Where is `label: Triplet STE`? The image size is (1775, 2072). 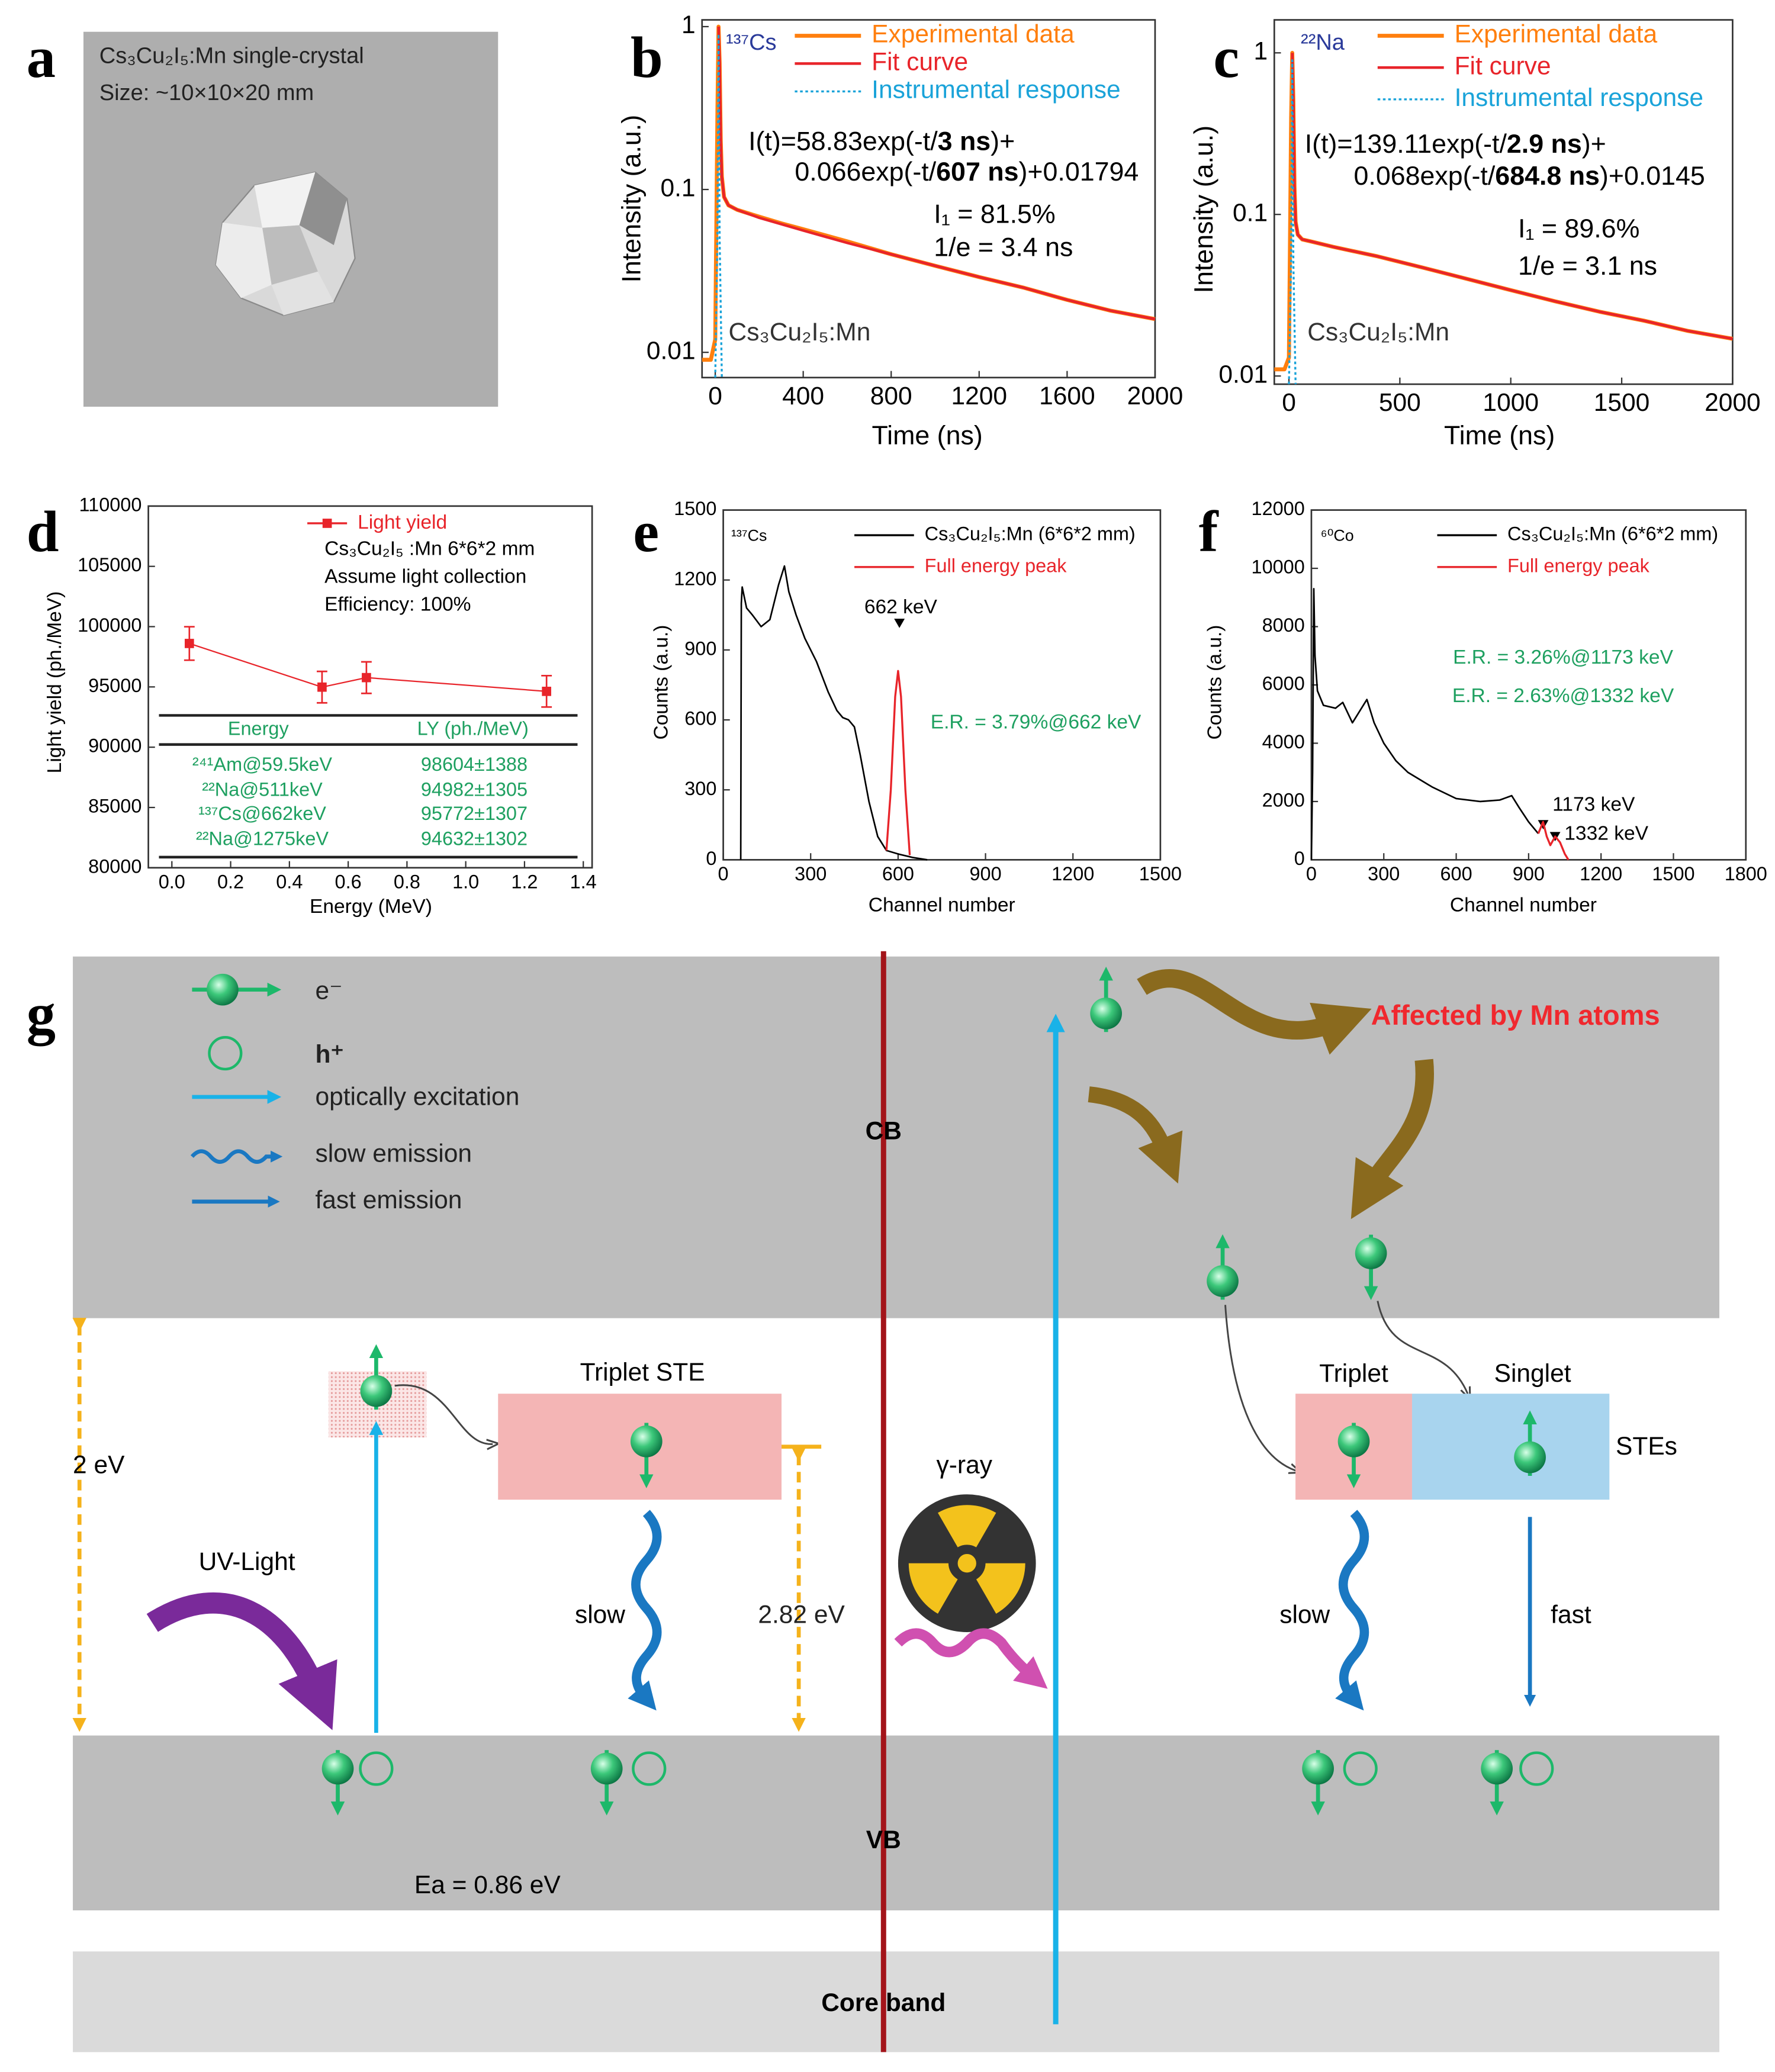
label: Triplet STE is located at coordinates (642, 1372).